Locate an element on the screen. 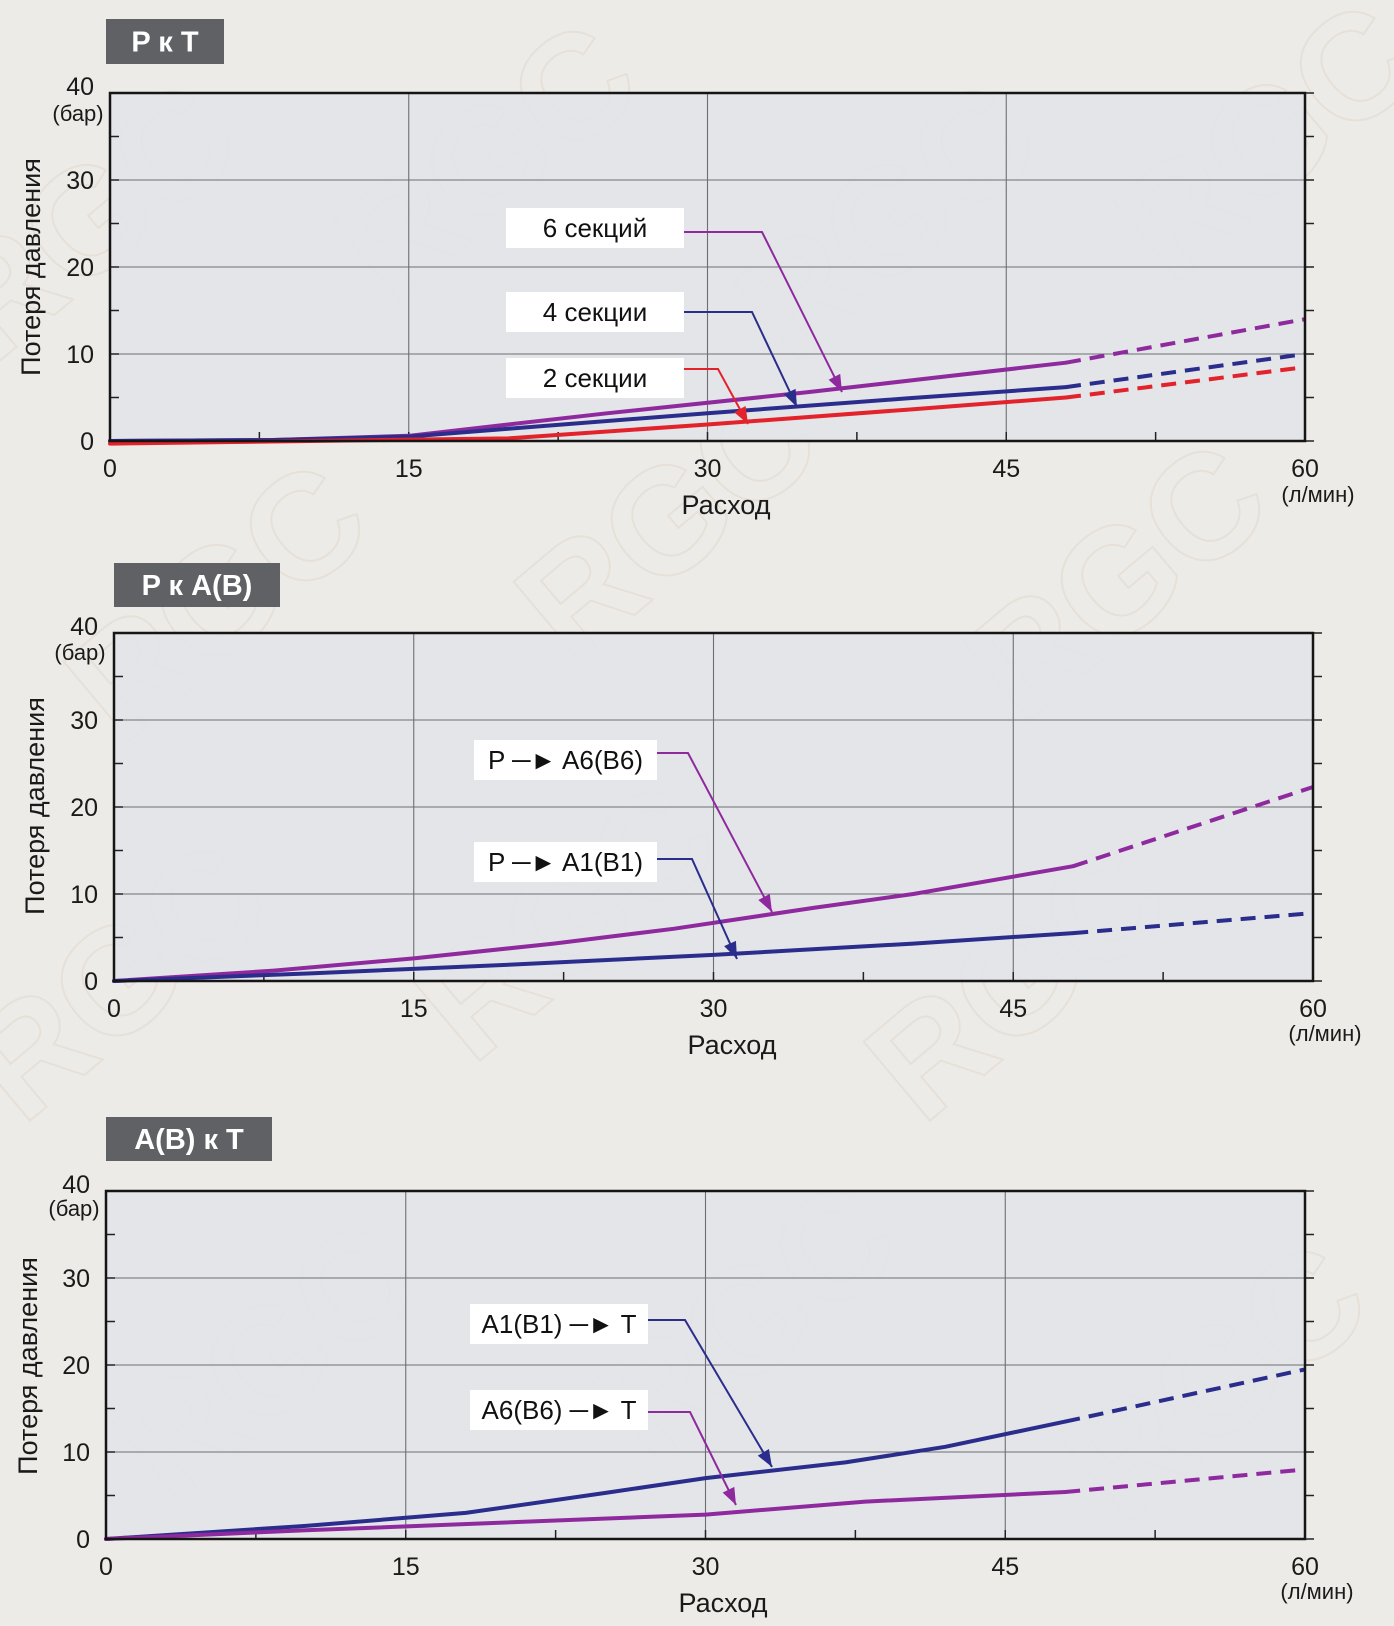 Image resolution: width=1394 pixels, height=1626 pixels. callout-label: P ─► A6(B6) is located at coordinates (565, 760).